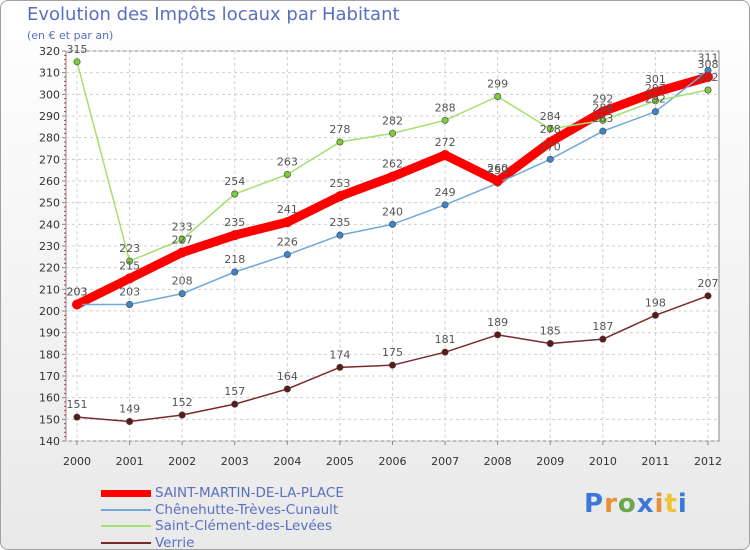 The image size is (750, 550). What do you see at coordinates (445, 339) in the screenshot?
I see `data-label: 181` at bounding box center [445, 339].